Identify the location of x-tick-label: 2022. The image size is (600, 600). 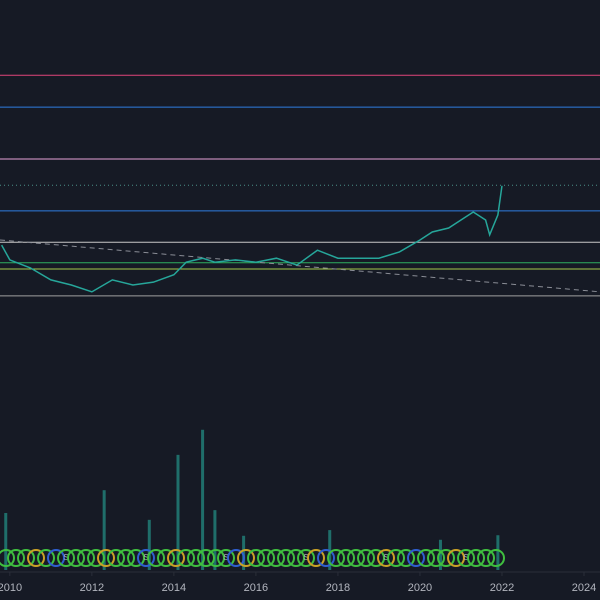
(502, 588).